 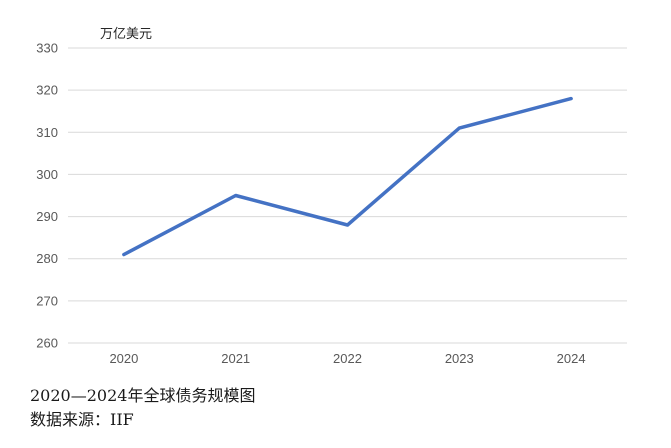 I want to click on data-source-note: 数据来源：IIF, so click(x=82, y=419).